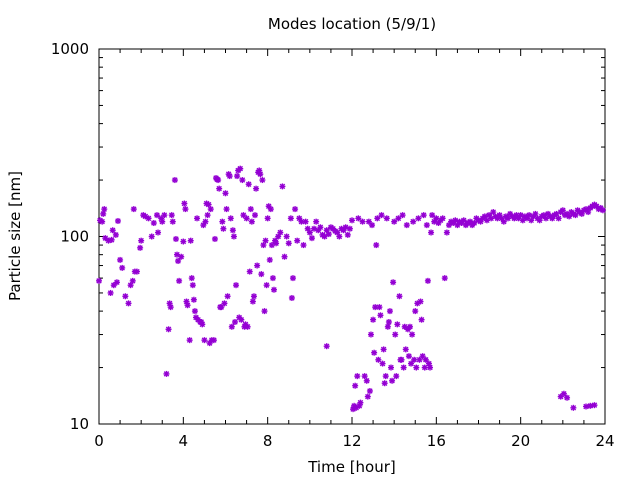 The height and width of the screenshot is (480, 640). Describe the element at coordinates (70, 49) in the screenshot. I see `y-tick-label: 1000` at that location.